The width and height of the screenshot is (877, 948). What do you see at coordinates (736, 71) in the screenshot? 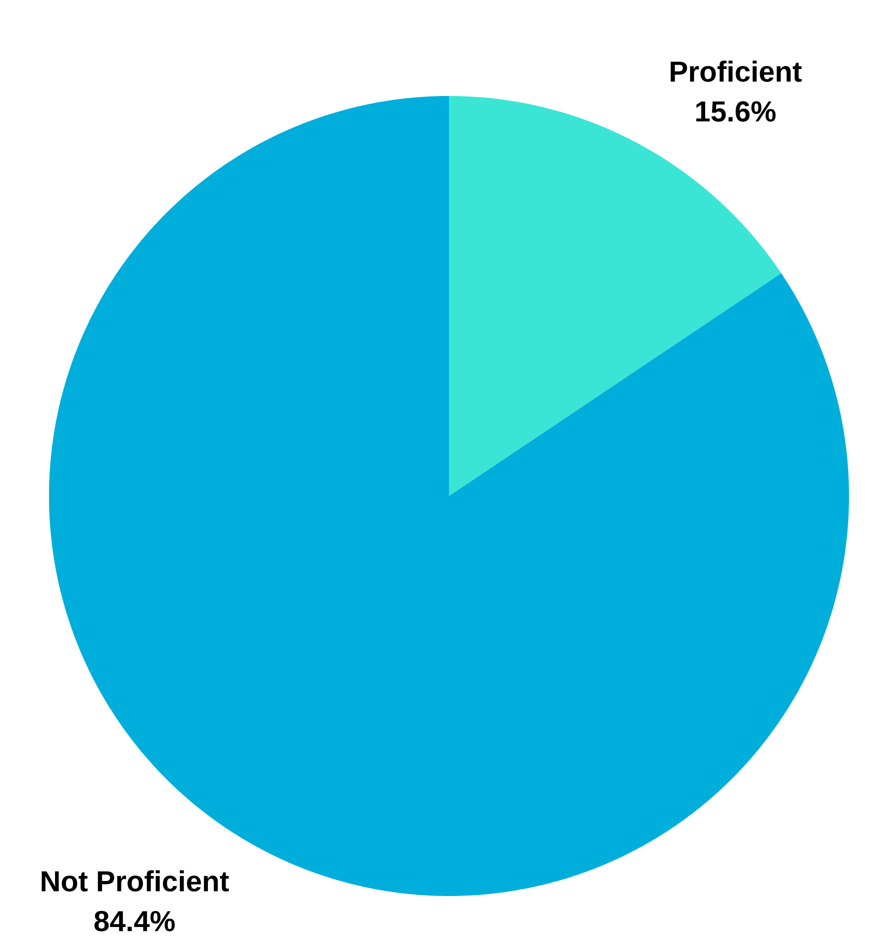
I see `slice-label: Proficient` at bounding box center [736, 71].